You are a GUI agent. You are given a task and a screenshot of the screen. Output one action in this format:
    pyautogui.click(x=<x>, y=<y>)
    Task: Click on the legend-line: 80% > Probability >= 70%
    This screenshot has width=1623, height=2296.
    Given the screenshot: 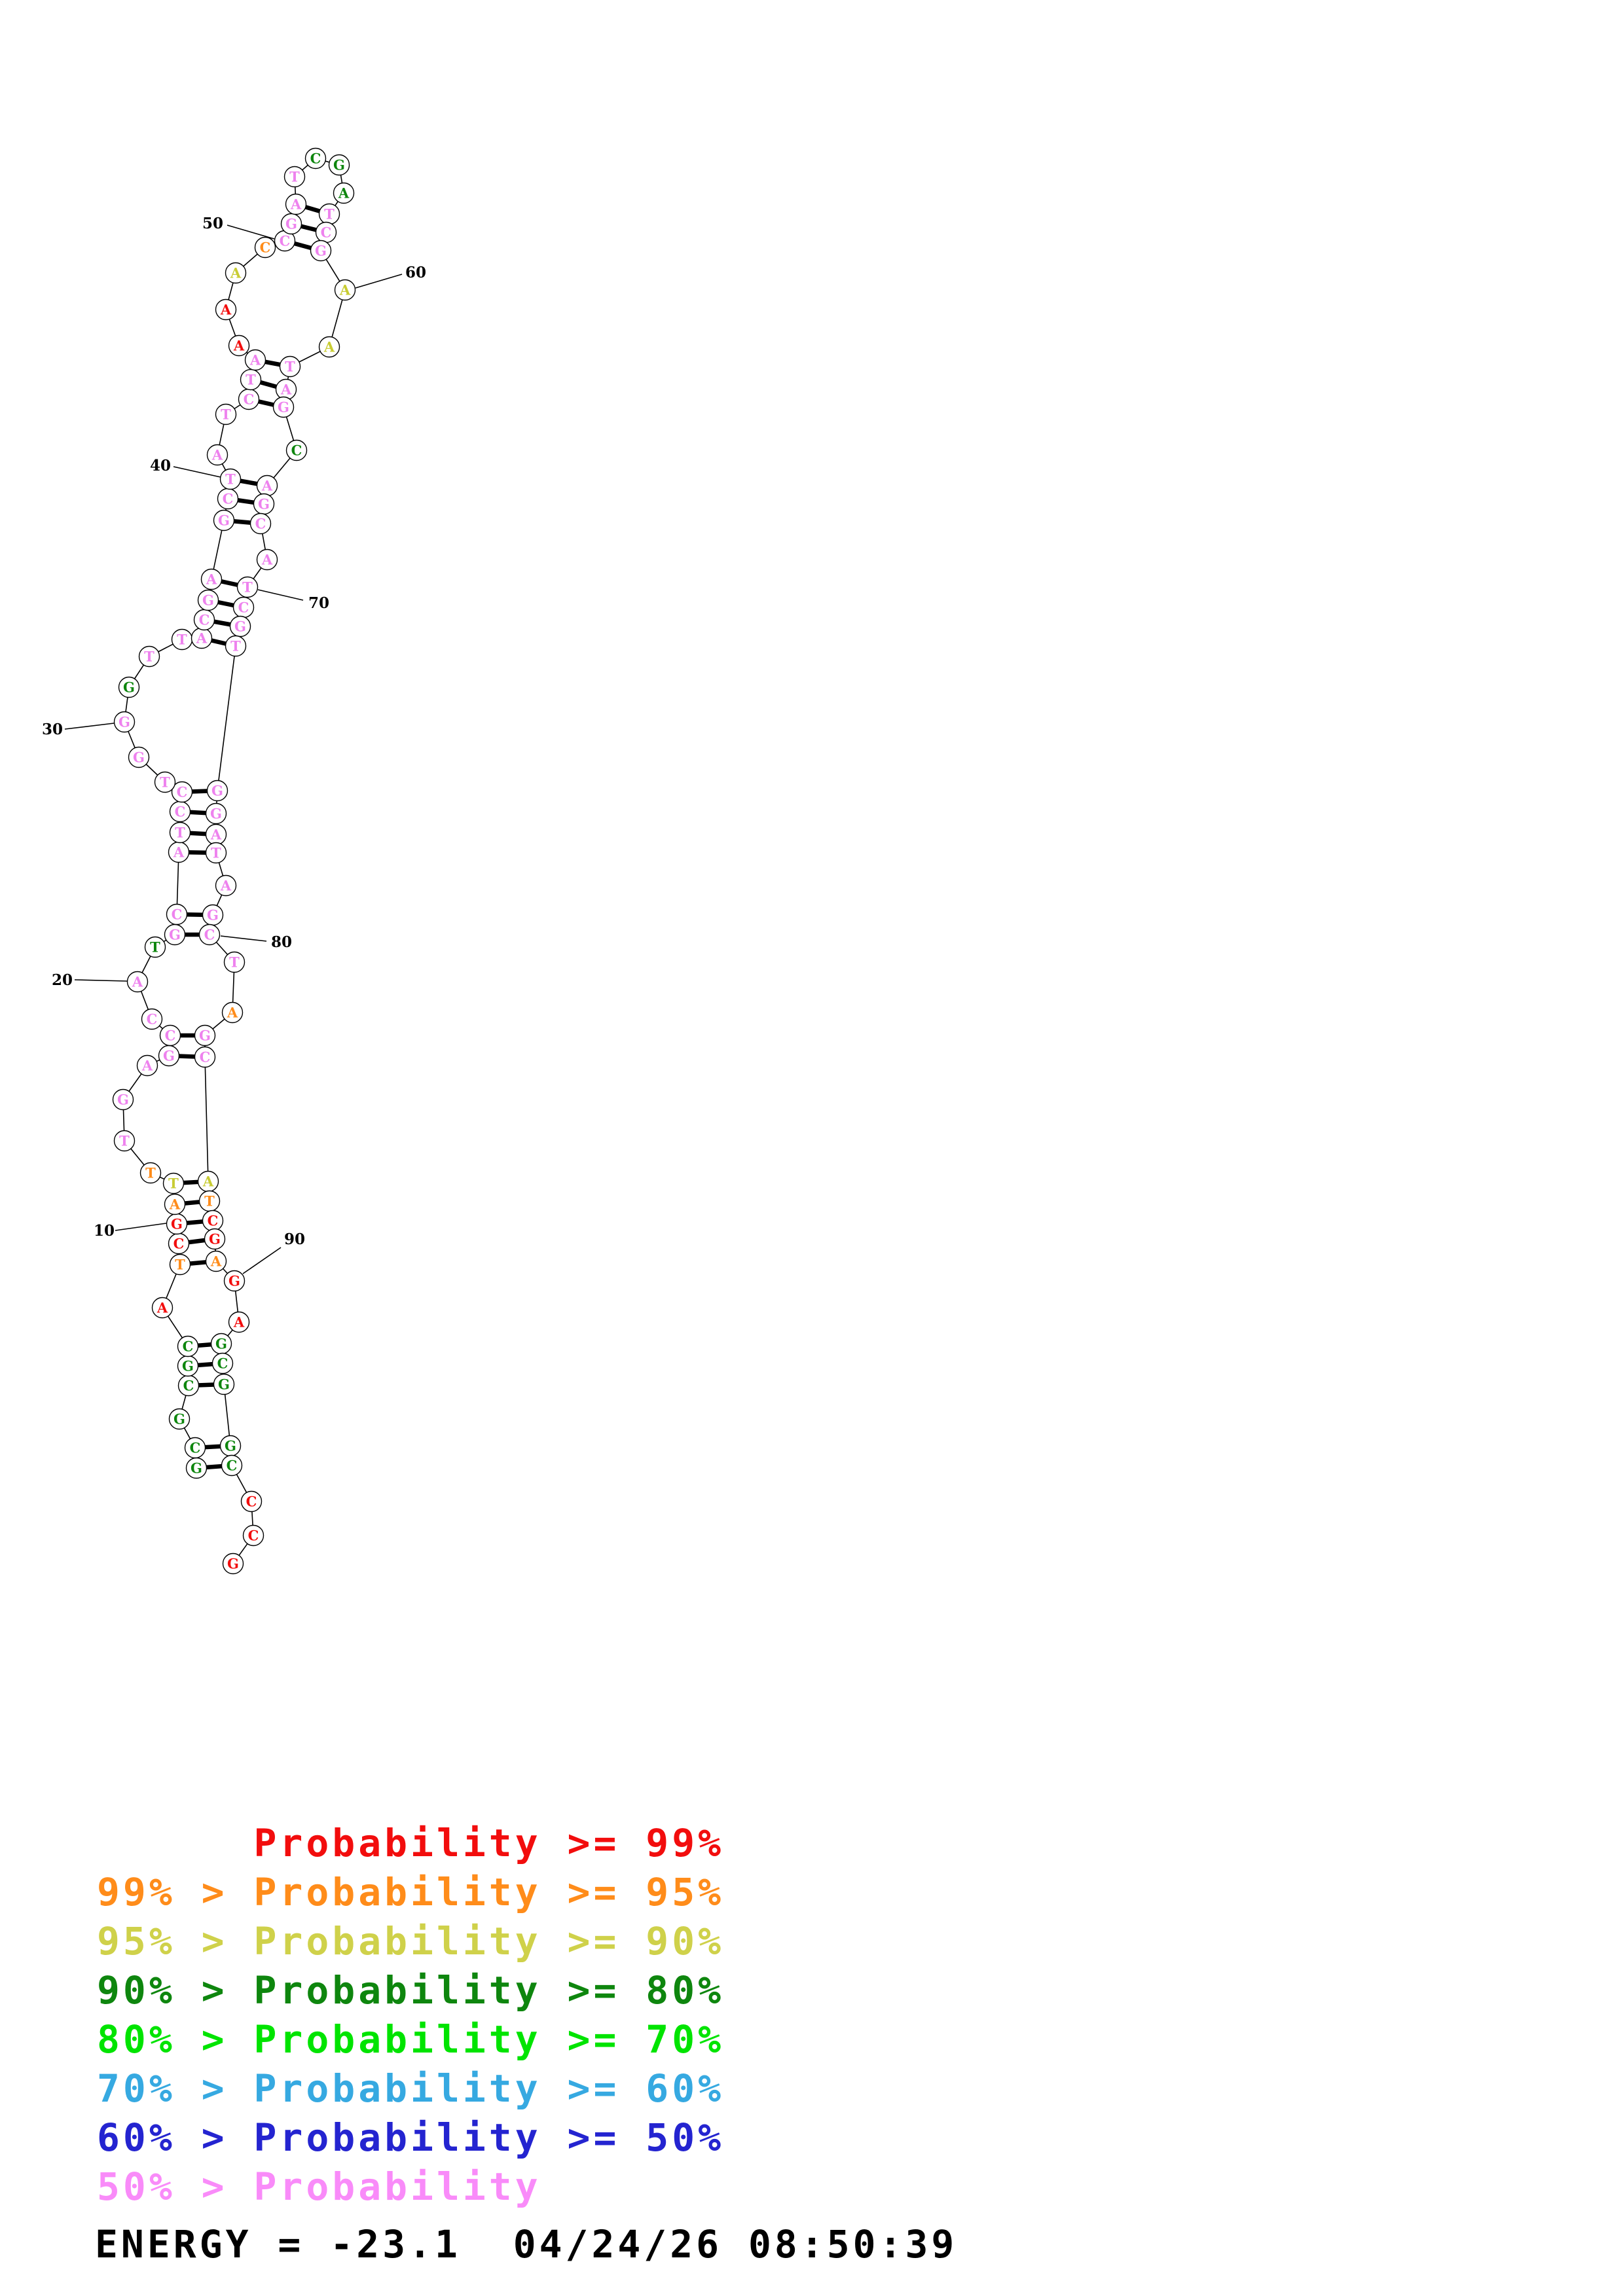 What is the action you would take?
    pyautogui.click(x=411, y=2039)
    